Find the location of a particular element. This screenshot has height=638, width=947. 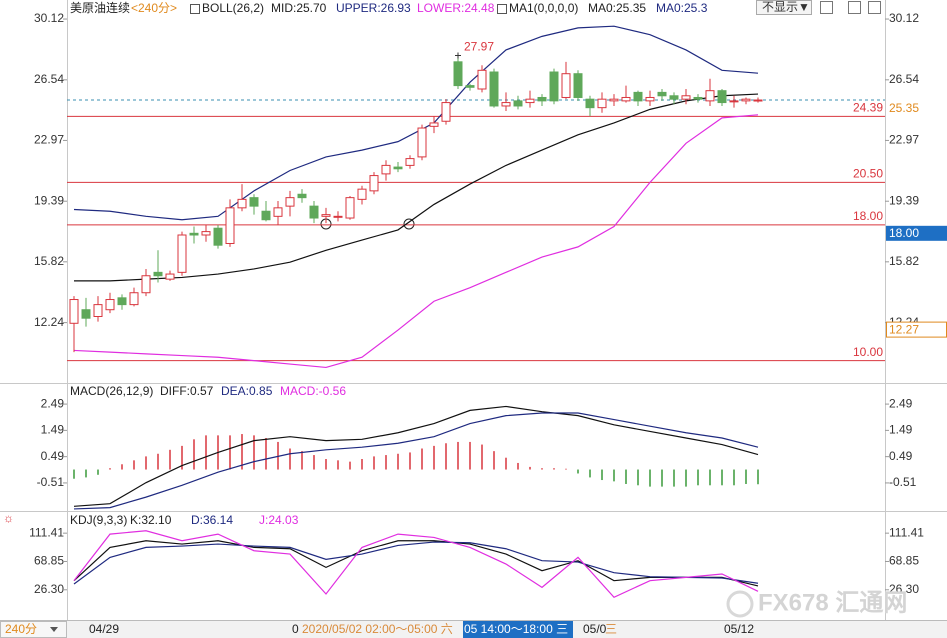

settings-icon: ☼ is located at coordinates (8, 518).